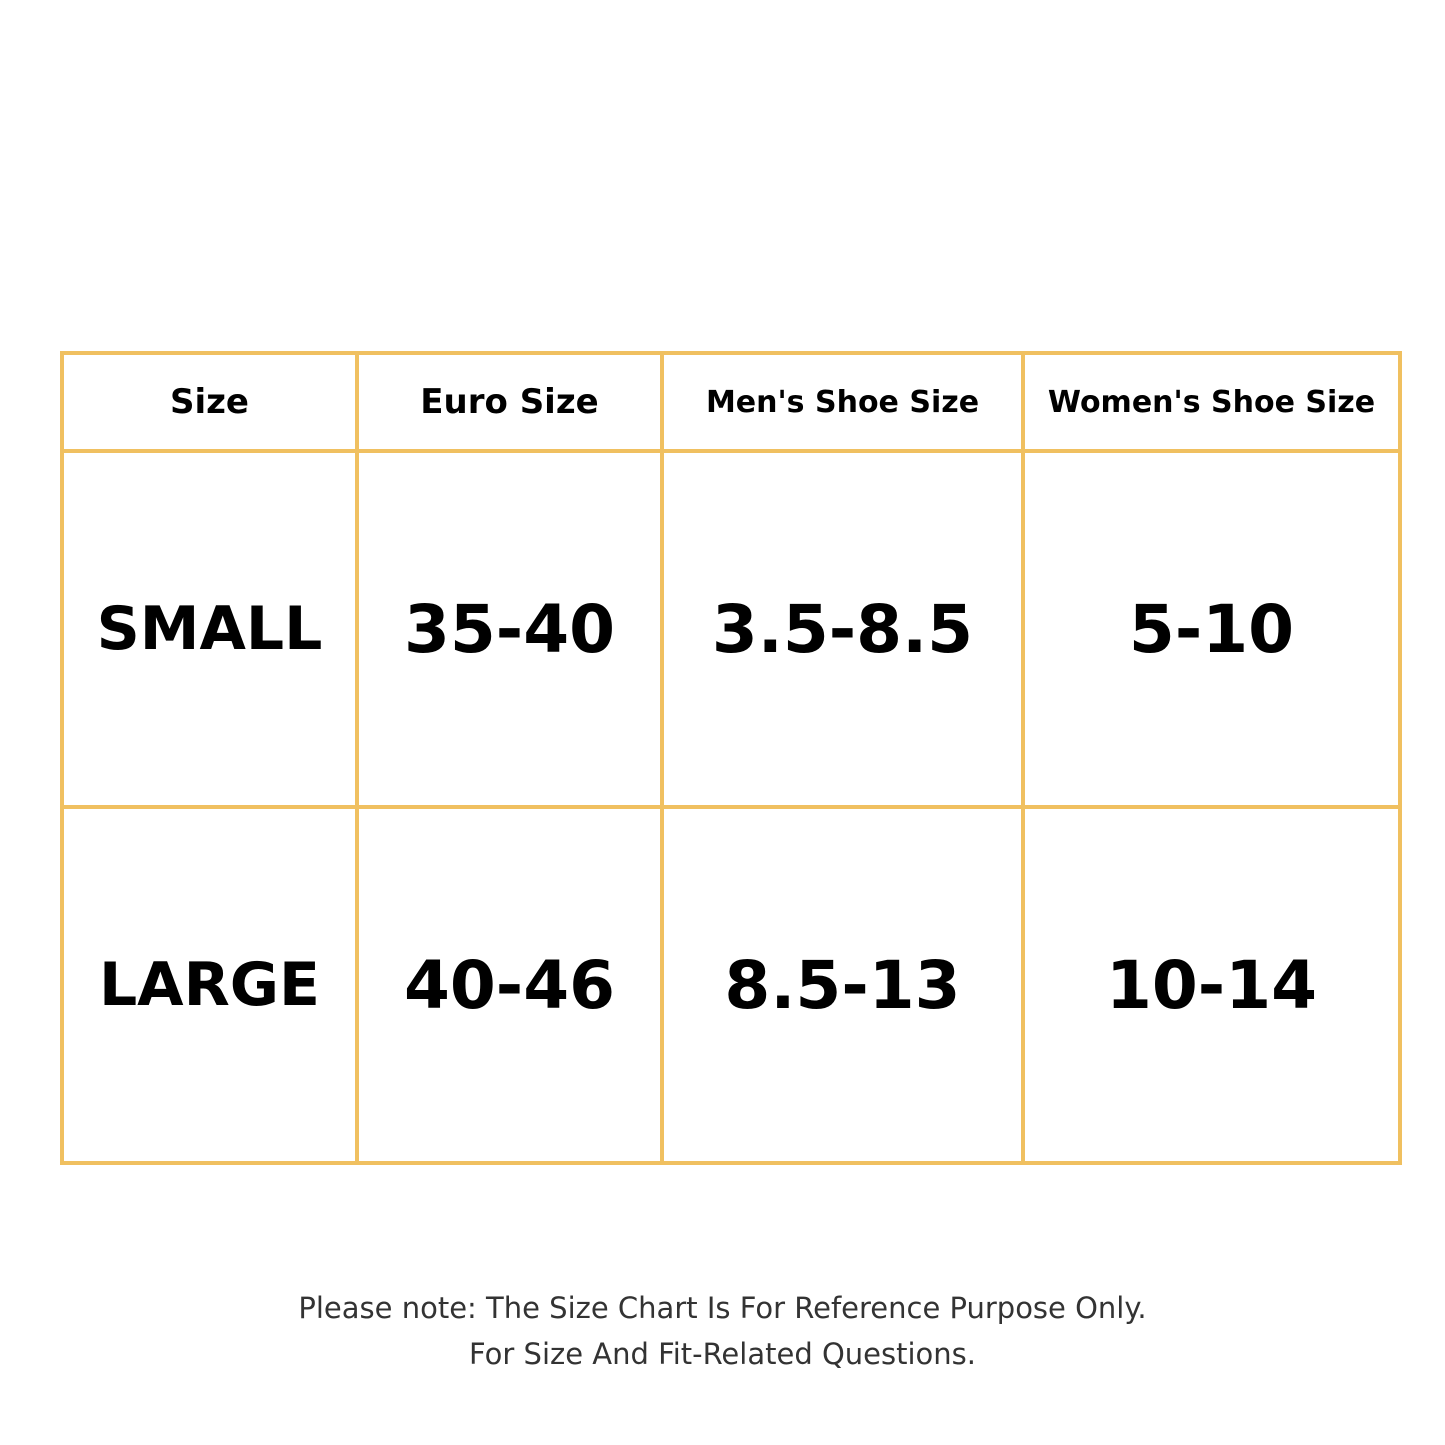 The height and width of the screenshot is (1445, 1445). I want to click on cell: 35-40, so click(509, 629).